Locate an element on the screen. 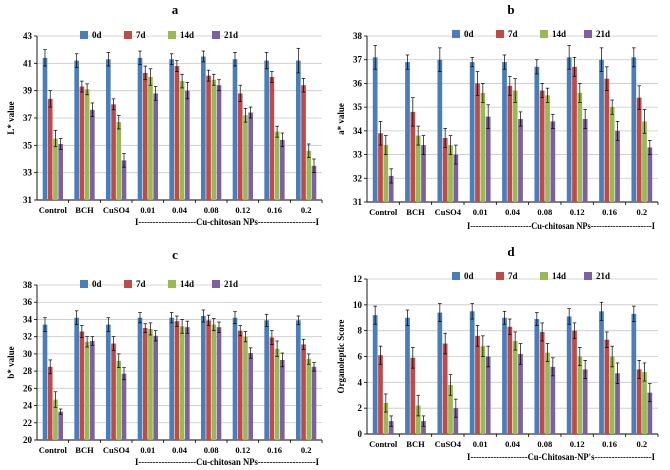 The width and height of the screenshot is (670, 470). y-tick-label: 28 is located at coordinates (28, 371).